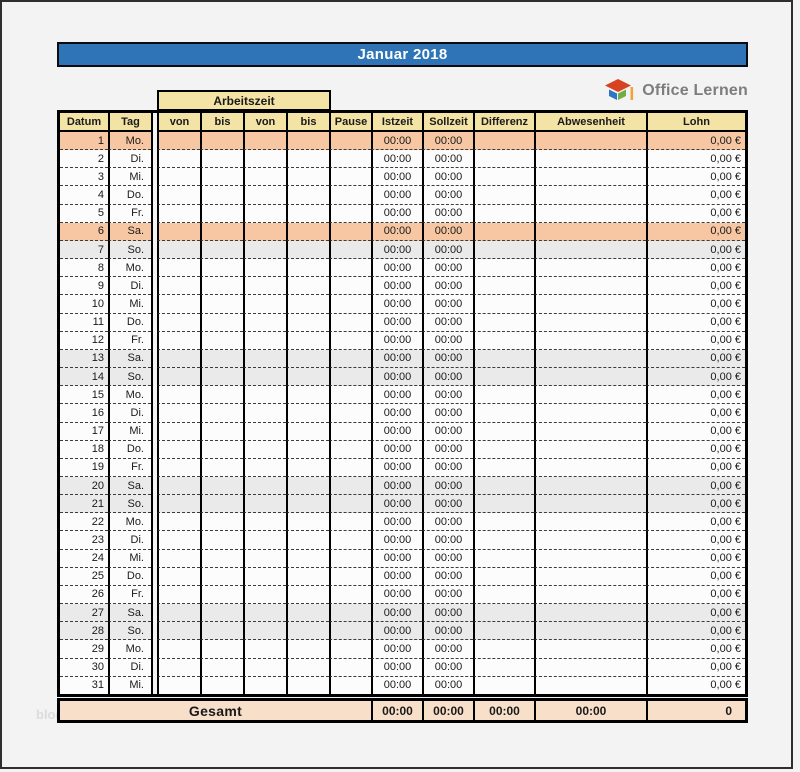 The height and width of the screenshot is (772, 800). I want to click on datum-cell: 8, so click(84, 268).